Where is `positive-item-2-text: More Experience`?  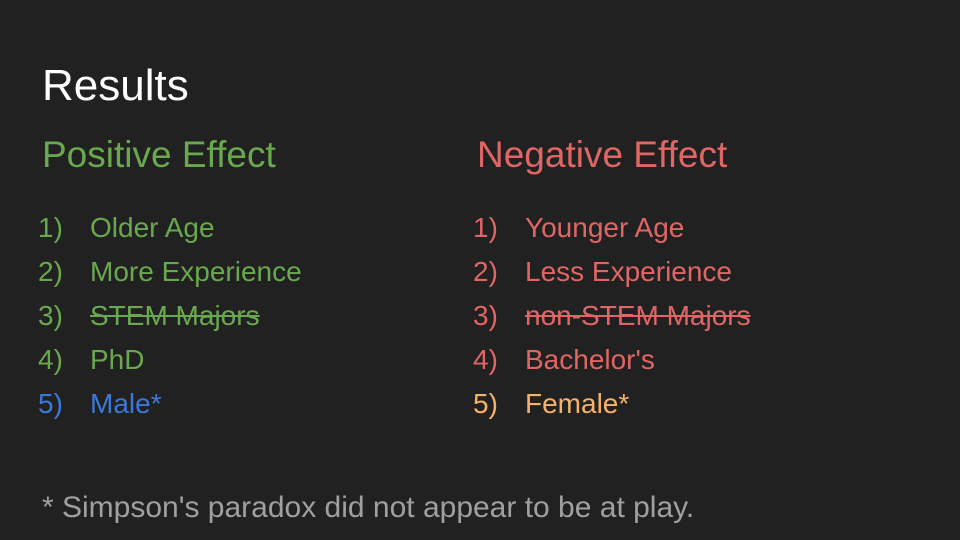 positive-item-2-text: More Experience is located at coordinates (196, 271).